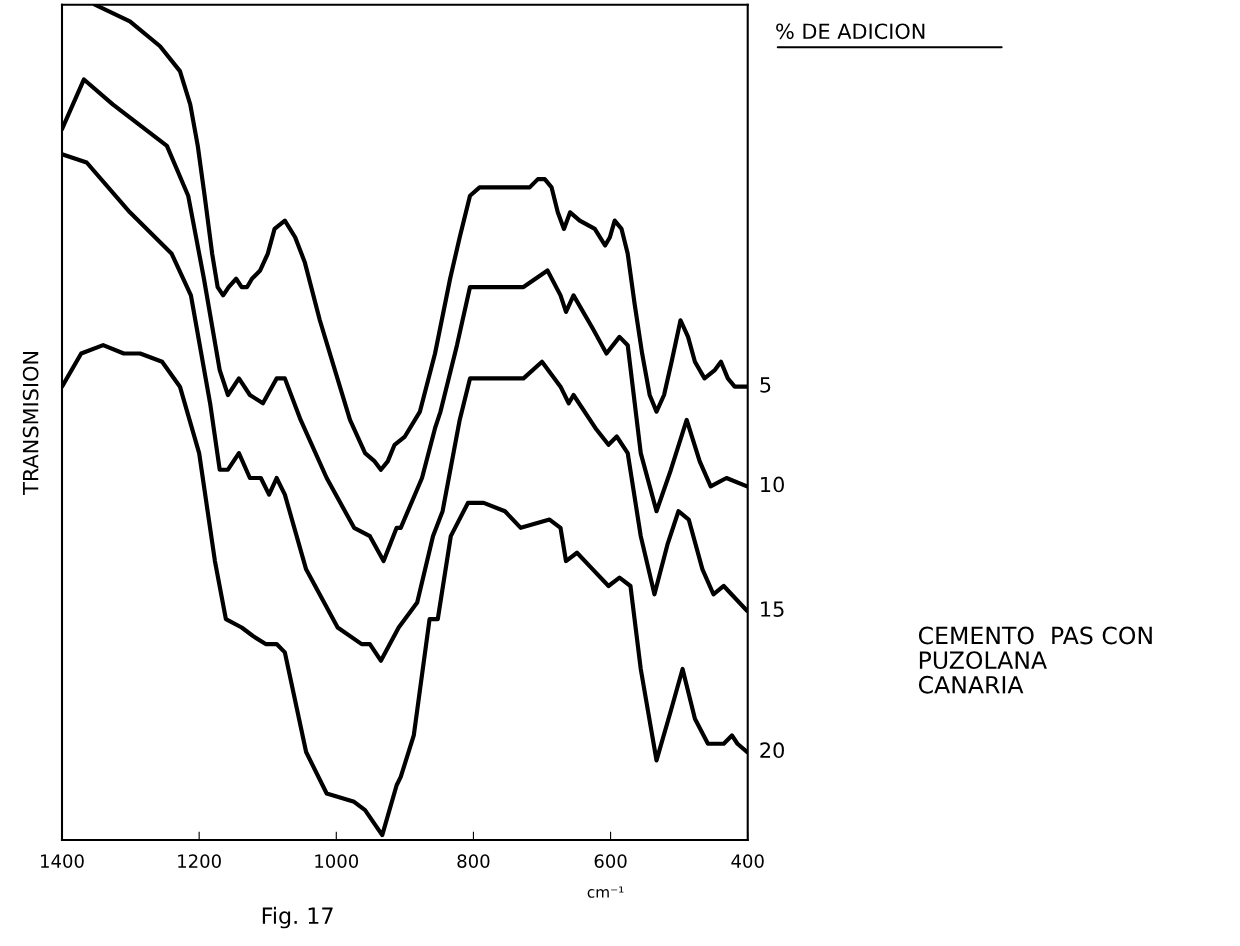 The width and height of the screenshot is (1240, 946). What do you see at coordinates (199, 861) in the screenshot?
I see `x-tick-label: 1200` at bounding box center [199, 861].